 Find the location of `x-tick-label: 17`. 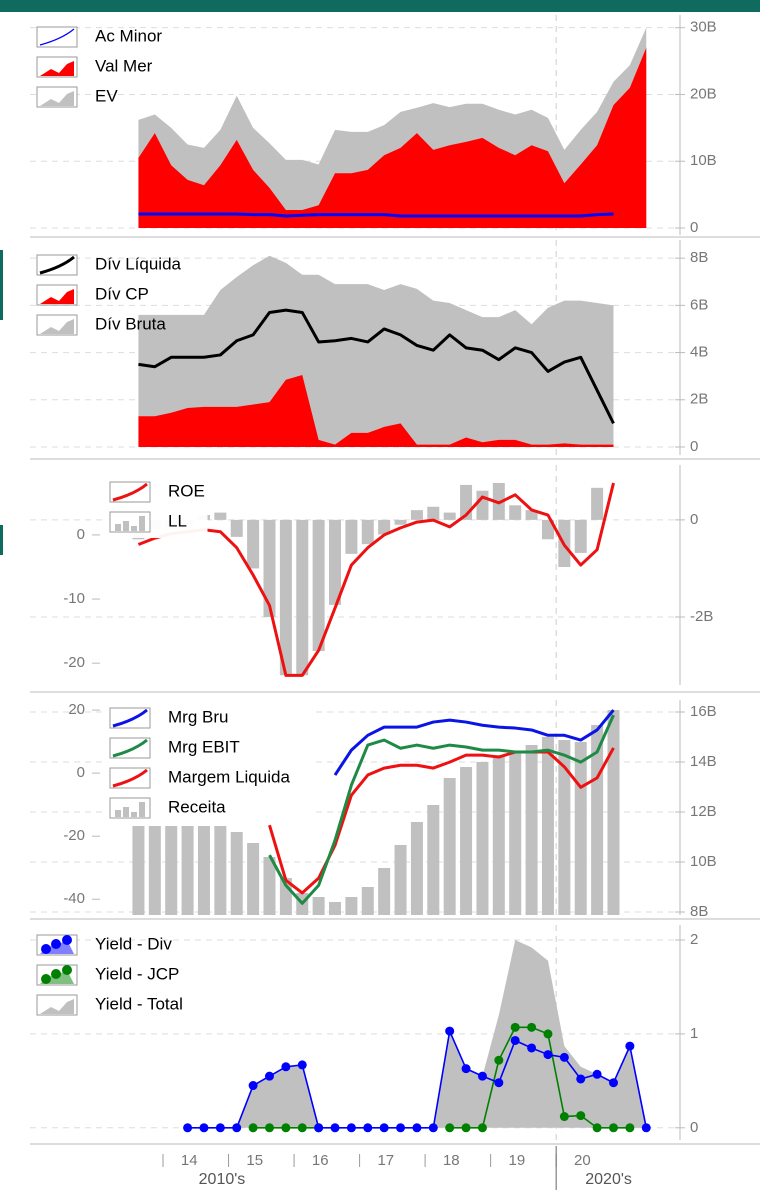

x-tick-label: 17 is located at coordinates (385, 1160).